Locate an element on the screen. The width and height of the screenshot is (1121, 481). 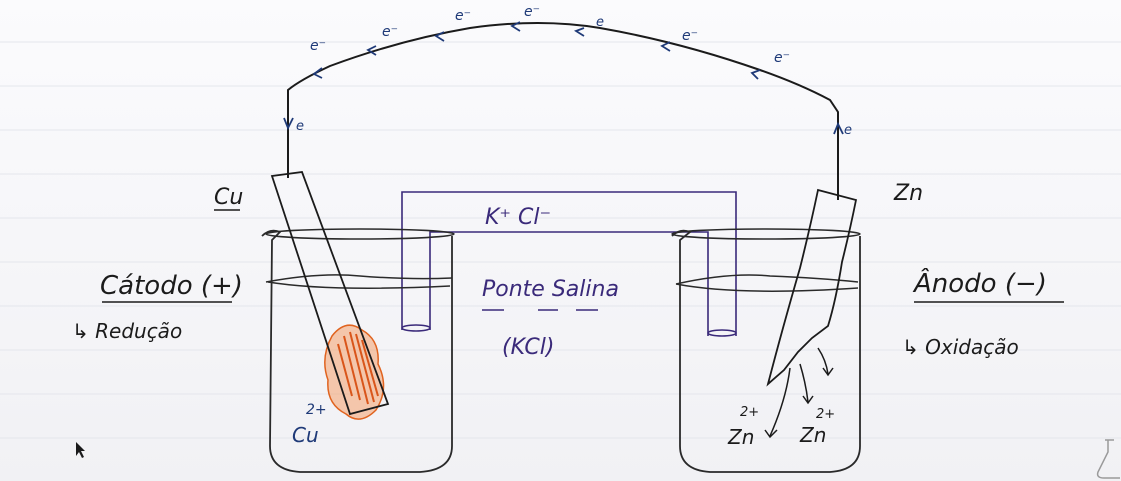
cathode-ion-charge: 2+ is located at coordinates (316, 410).